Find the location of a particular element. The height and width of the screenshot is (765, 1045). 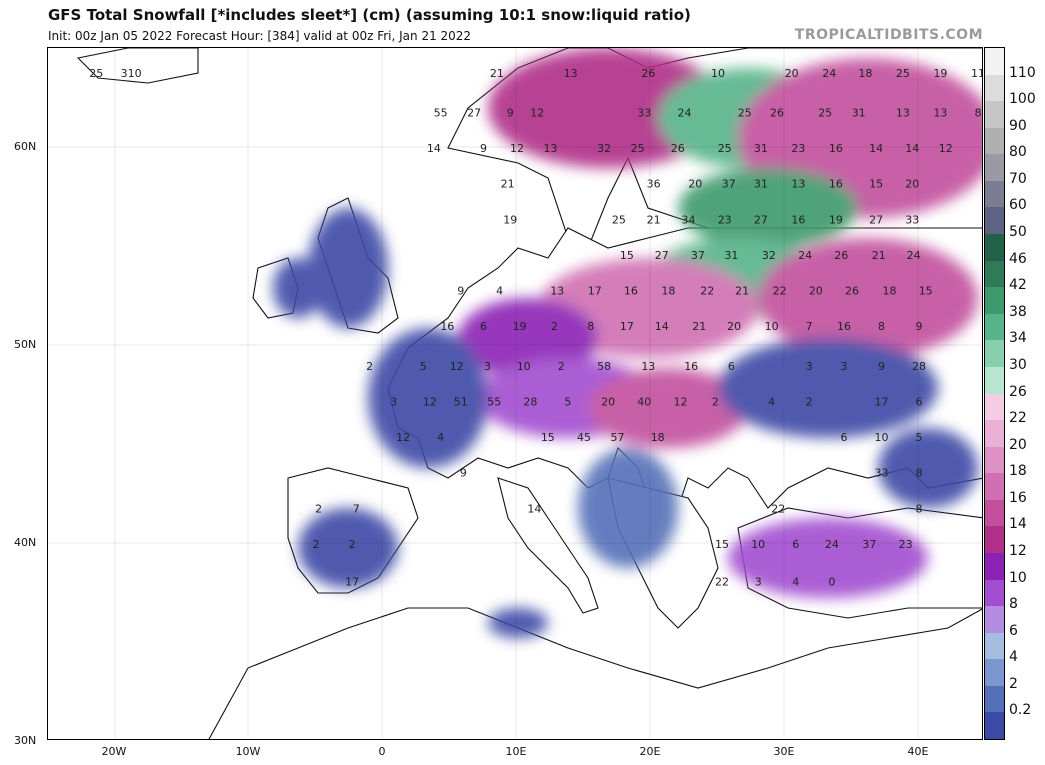

snowfall-value: 58 is located at coordinates (604, 366).